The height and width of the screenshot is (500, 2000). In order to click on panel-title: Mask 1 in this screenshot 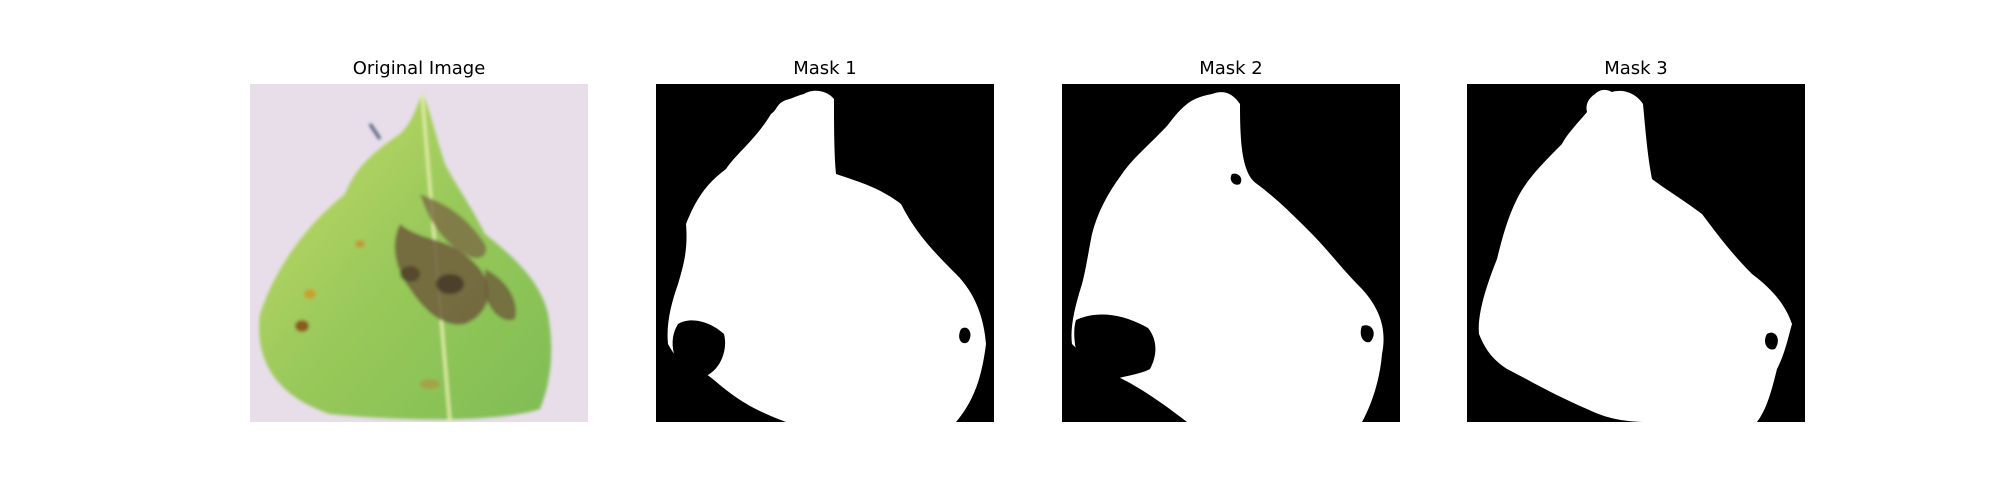, I will do `click(825, 68)`.